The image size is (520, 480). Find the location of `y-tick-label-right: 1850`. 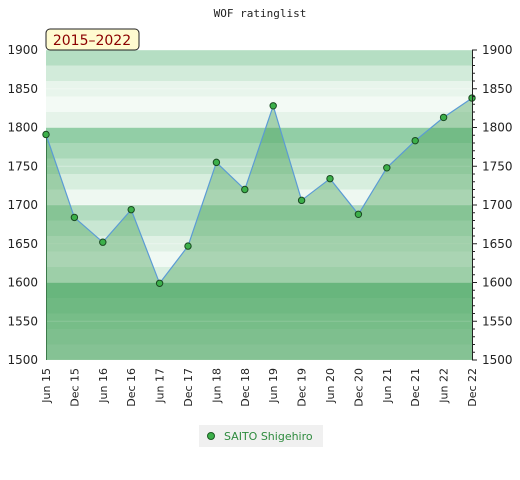

y-tick-label-right: 1850 is located at coordinates (497, 89).